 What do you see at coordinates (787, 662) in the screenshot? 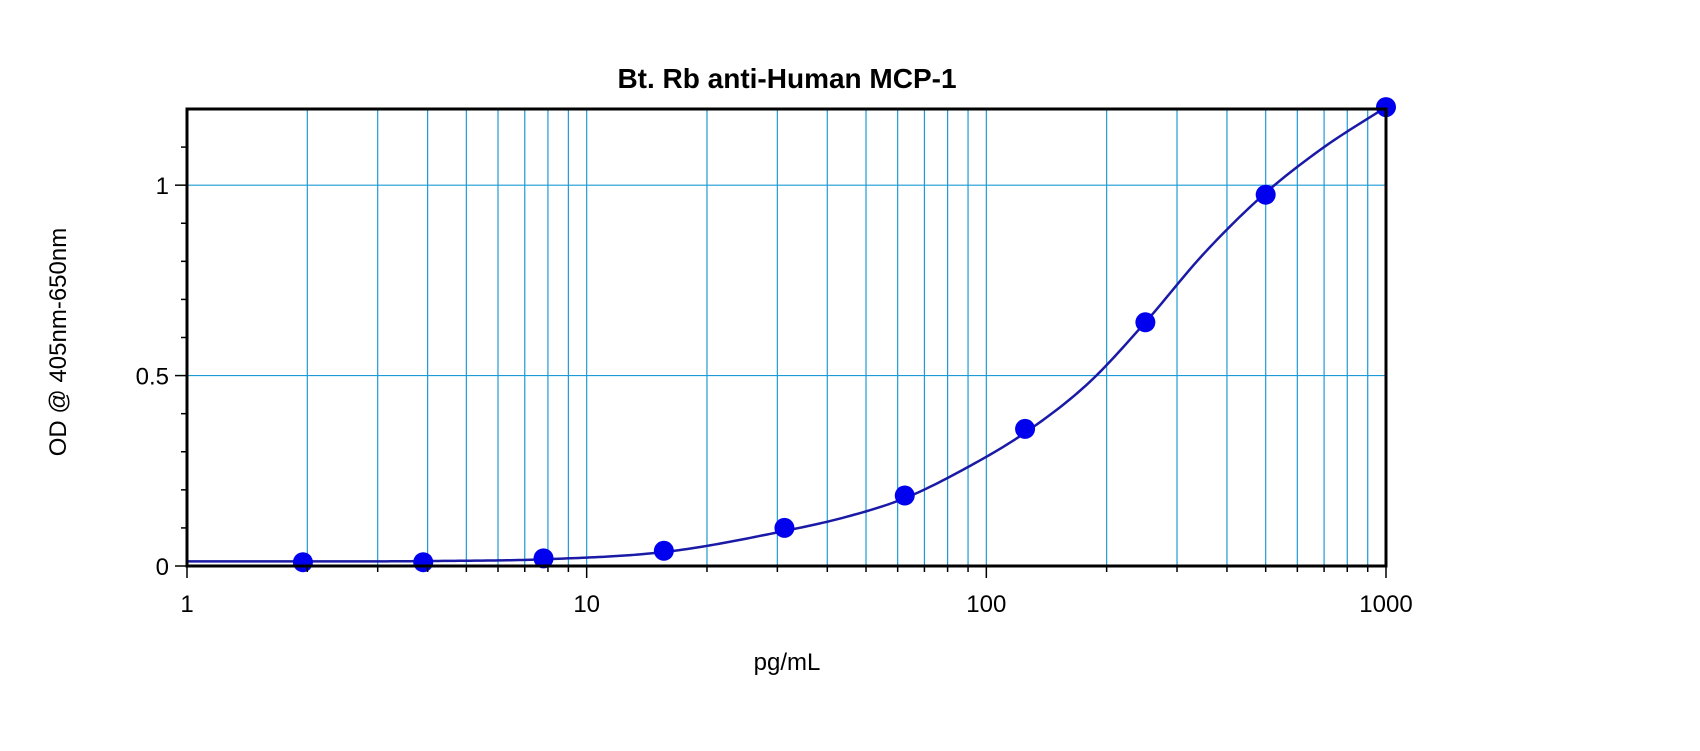
I see `x-axis-label: pg/mL` at bounding box center [787, 662].